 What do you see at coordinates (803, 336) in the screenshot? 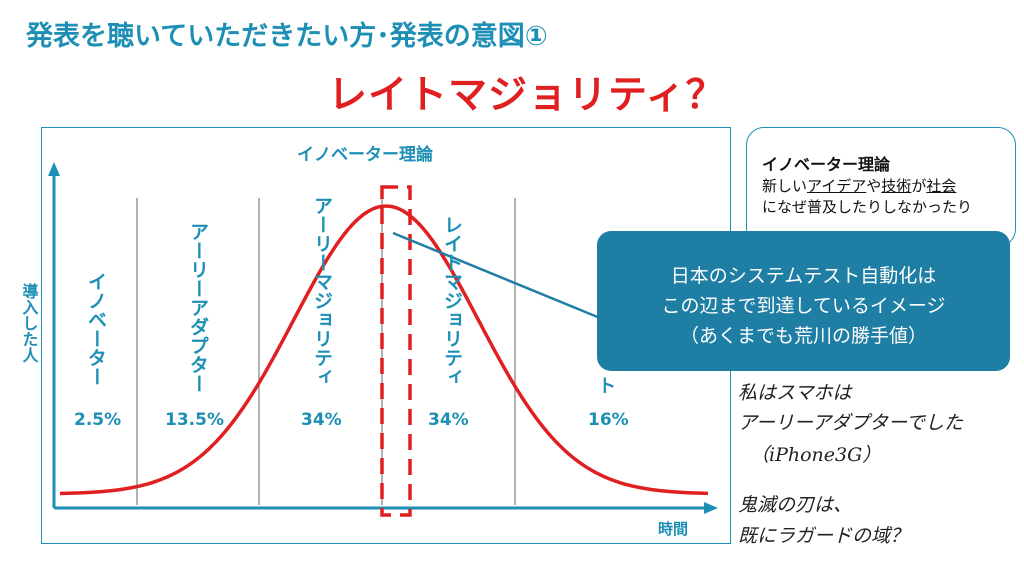
I see `callout-line-3: （あくまでも荒川の勝手値）` at bounding box center [803, 336].